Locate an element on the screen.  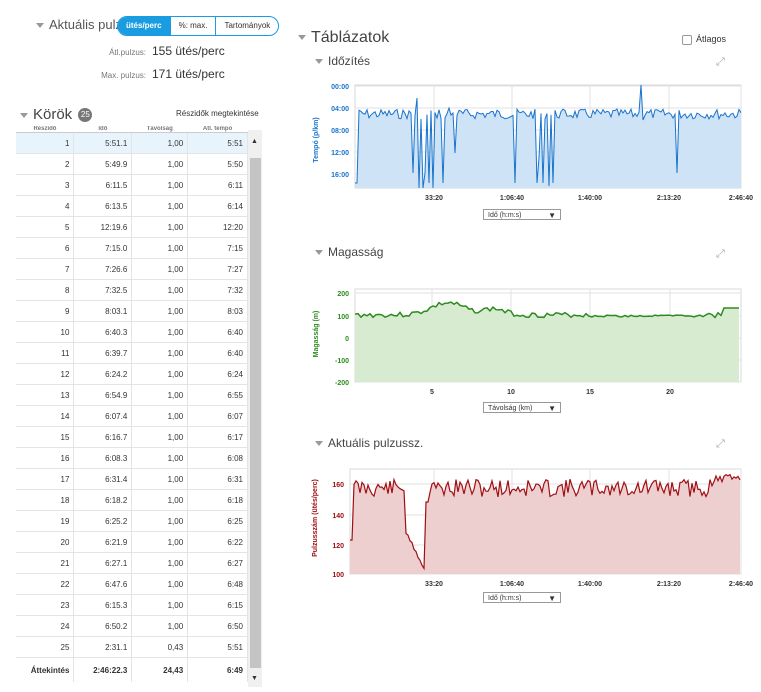
table-row: 5 12:19.6 1,00 12:20 is located at coordinates (132, 227).